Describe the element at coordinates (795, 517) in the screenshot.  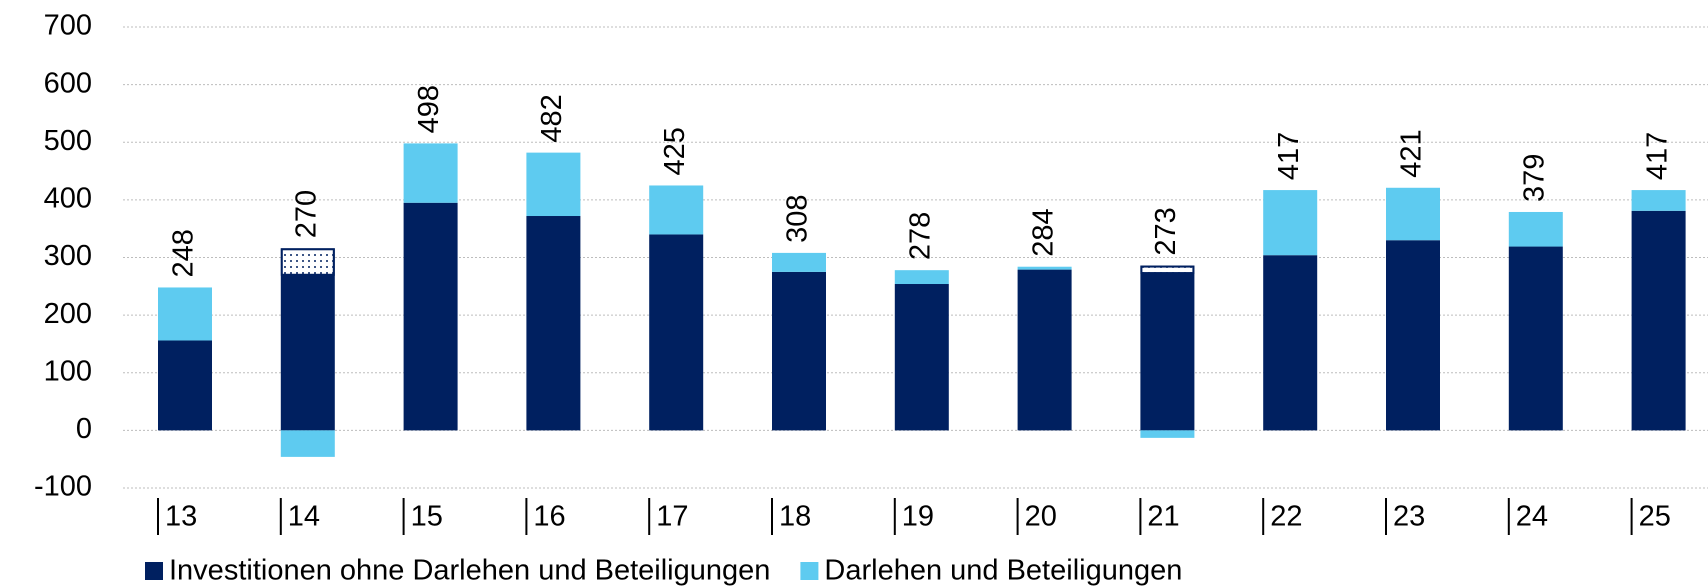
I see `x-tick-label: 18` at that location.